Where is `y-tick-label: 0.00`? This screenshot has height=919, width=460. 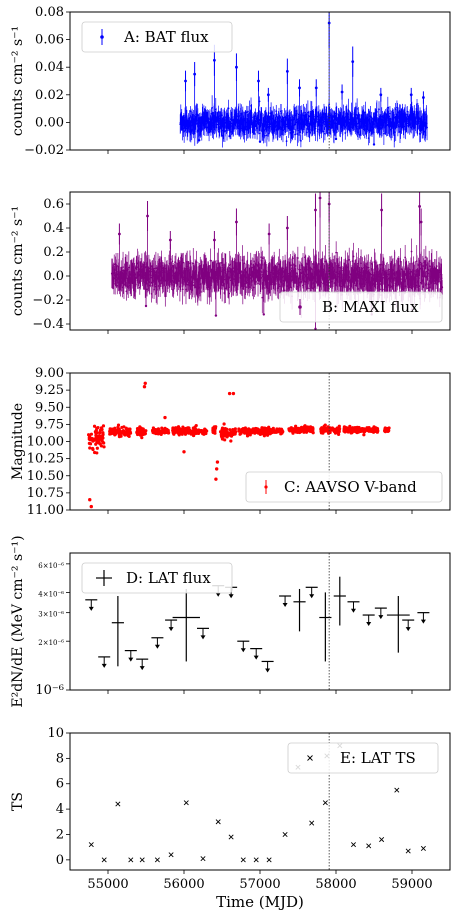
y-tick-label: 0.00 is located at coordinates (49, 122).